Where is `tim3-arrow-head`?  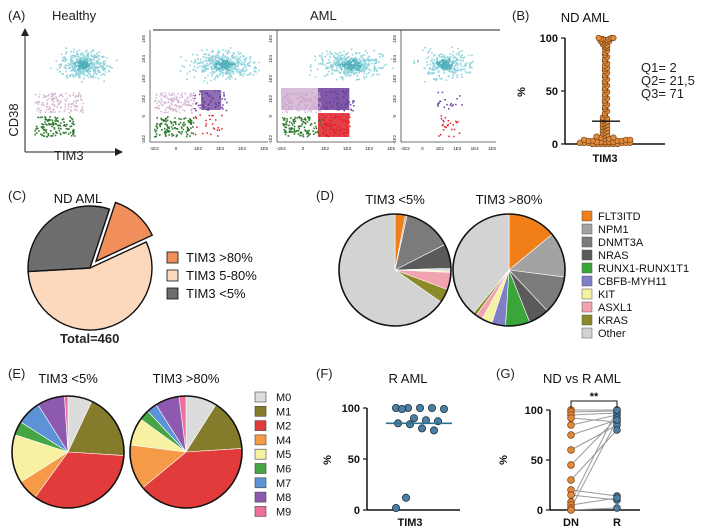
tim3-arrow-head is located at coordinates (119, 152).